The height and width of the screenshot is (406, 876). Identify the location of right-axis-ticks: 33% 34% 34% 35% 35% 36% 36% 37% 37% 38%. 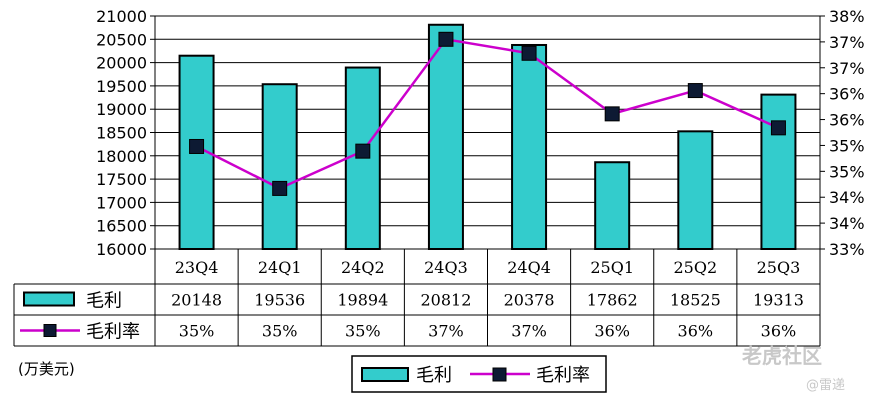
(842, 133).